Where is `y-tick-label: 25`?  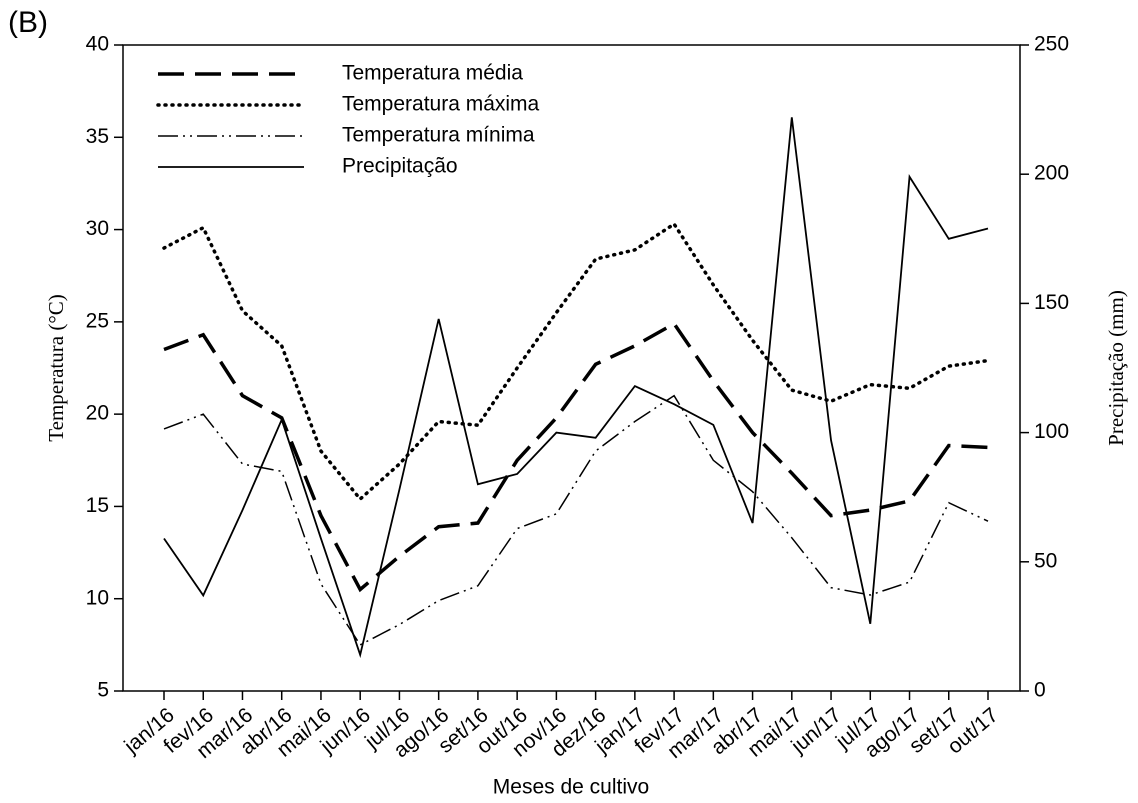 y-tick-label: 25 is located at coordinates (97, 320).